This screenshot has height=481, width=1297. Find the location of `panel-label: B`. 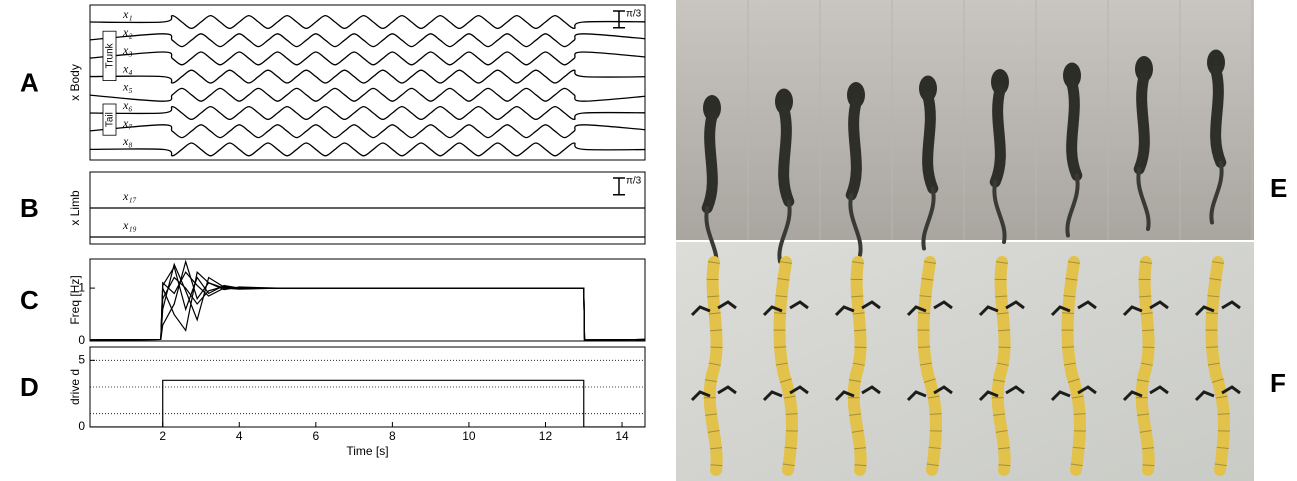

panel-label: B is located at coordinates (29, 208).